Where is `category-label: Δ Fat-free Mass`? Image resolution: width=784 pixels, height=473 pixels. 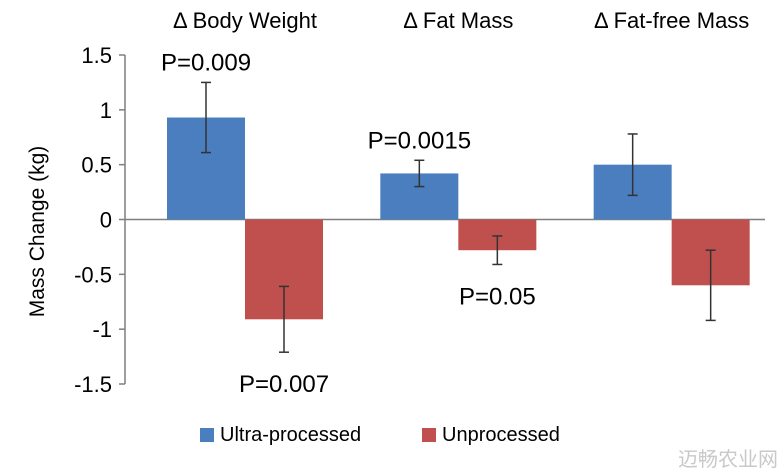
category-label: Δ Fat-free Mass is located at coordinates (671, 20).